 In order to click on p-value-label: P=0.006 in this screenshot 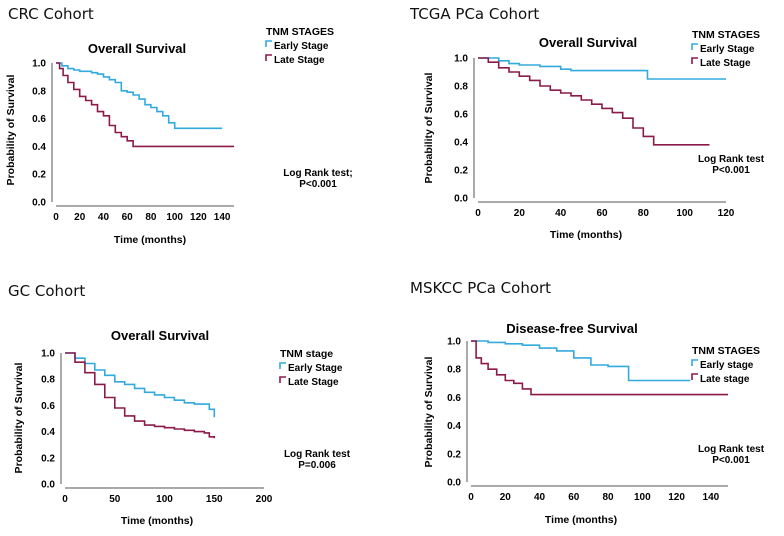, I will do `click(317, 465)`.